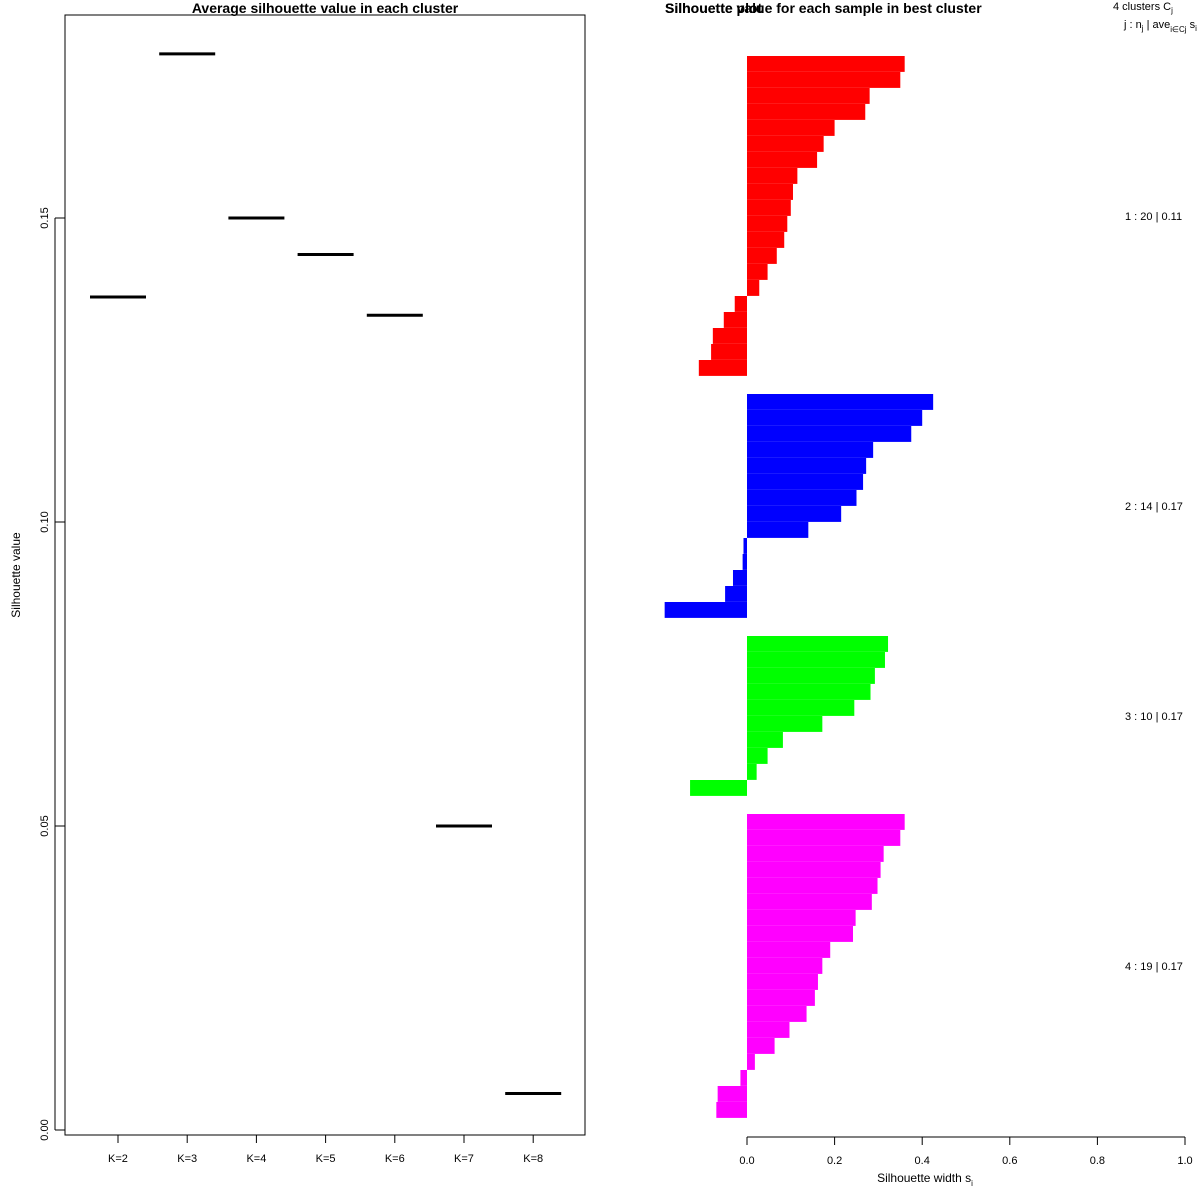 This screenshot has height=1200, width=1200. Describe the element at coordinates (1143, 8) in the screenshot. I see `clusters-header: 4 clusters Cj` at that location.